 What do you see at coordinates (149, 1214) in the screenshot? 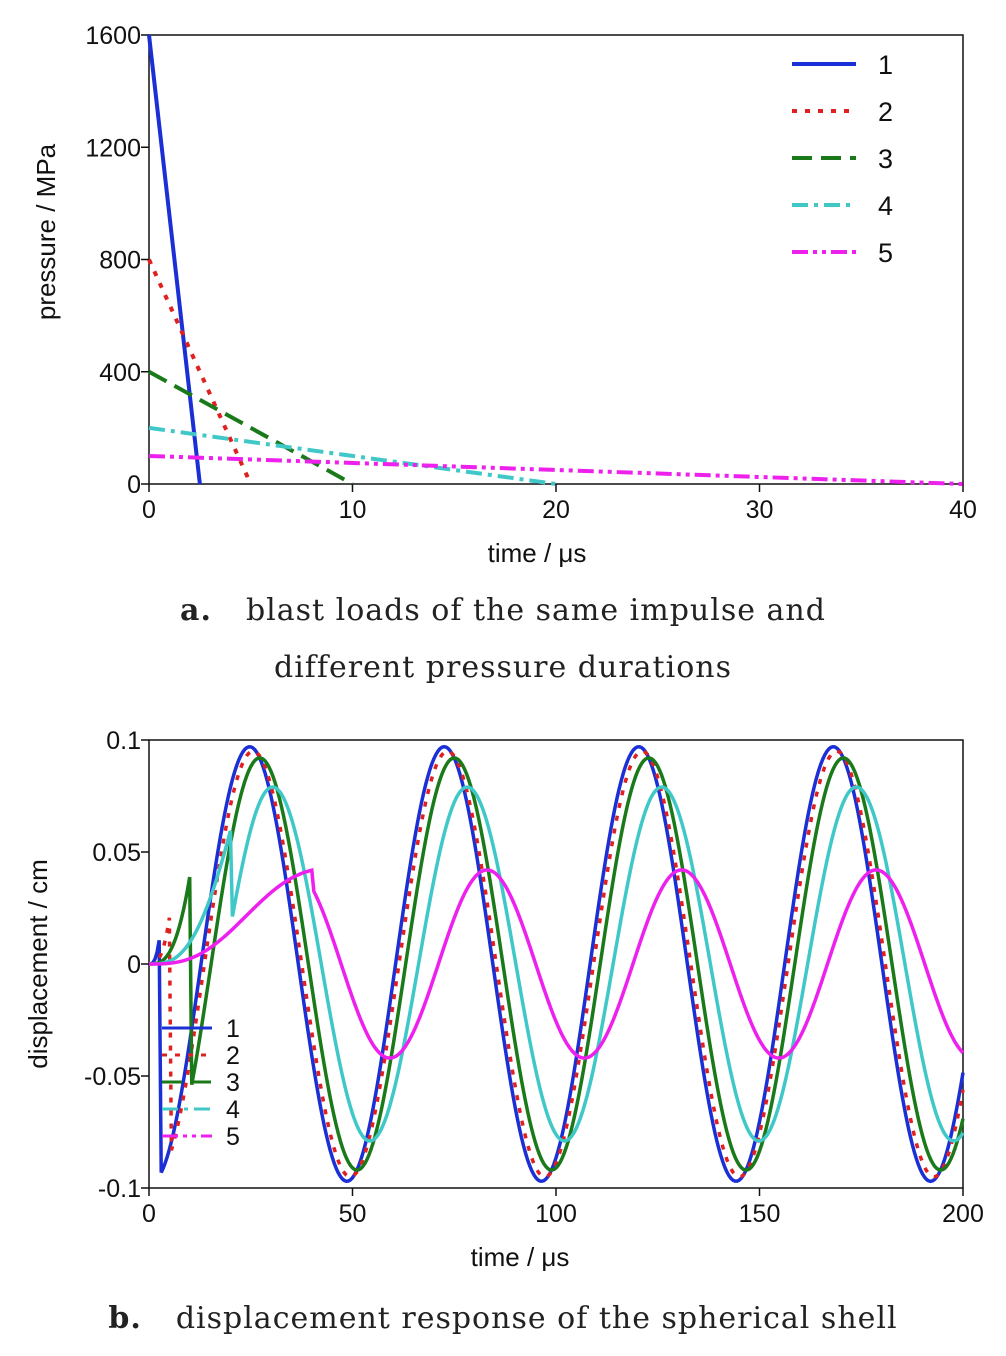
I see `chart-1-xtick-label: 0` at bounding box center [149, 1214].